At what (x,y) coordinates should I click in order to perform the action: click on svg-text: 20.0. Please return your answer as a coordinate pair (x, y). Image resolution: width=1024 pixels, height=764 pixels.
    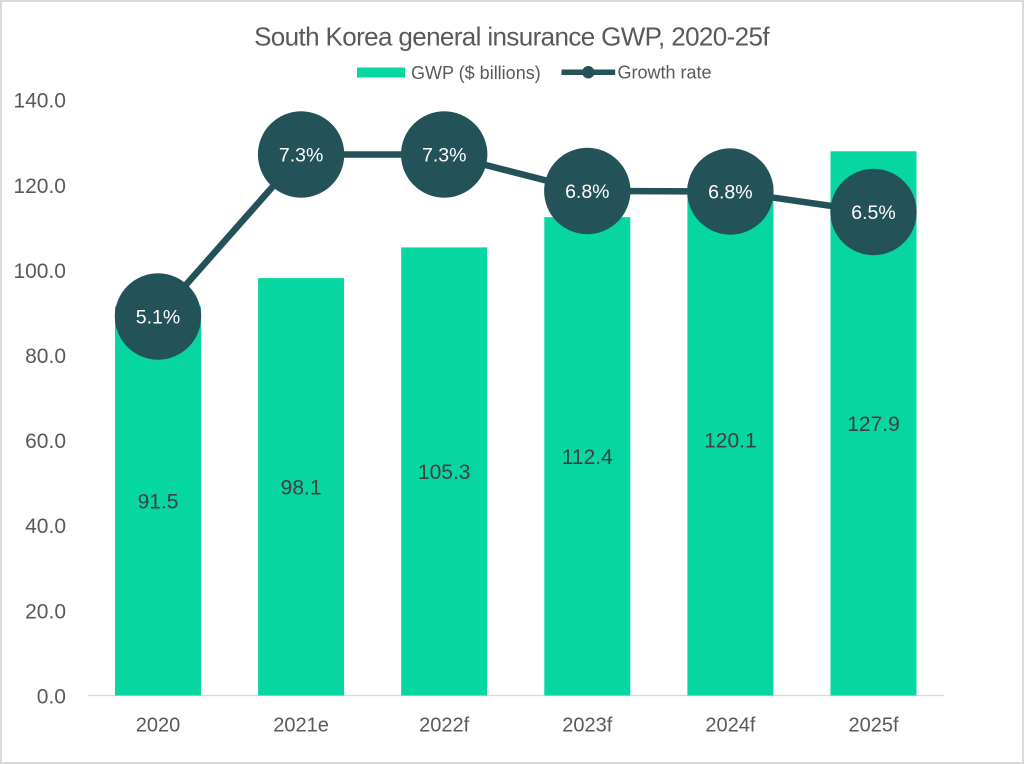
    Looking at the image, I should click on (45, 611).